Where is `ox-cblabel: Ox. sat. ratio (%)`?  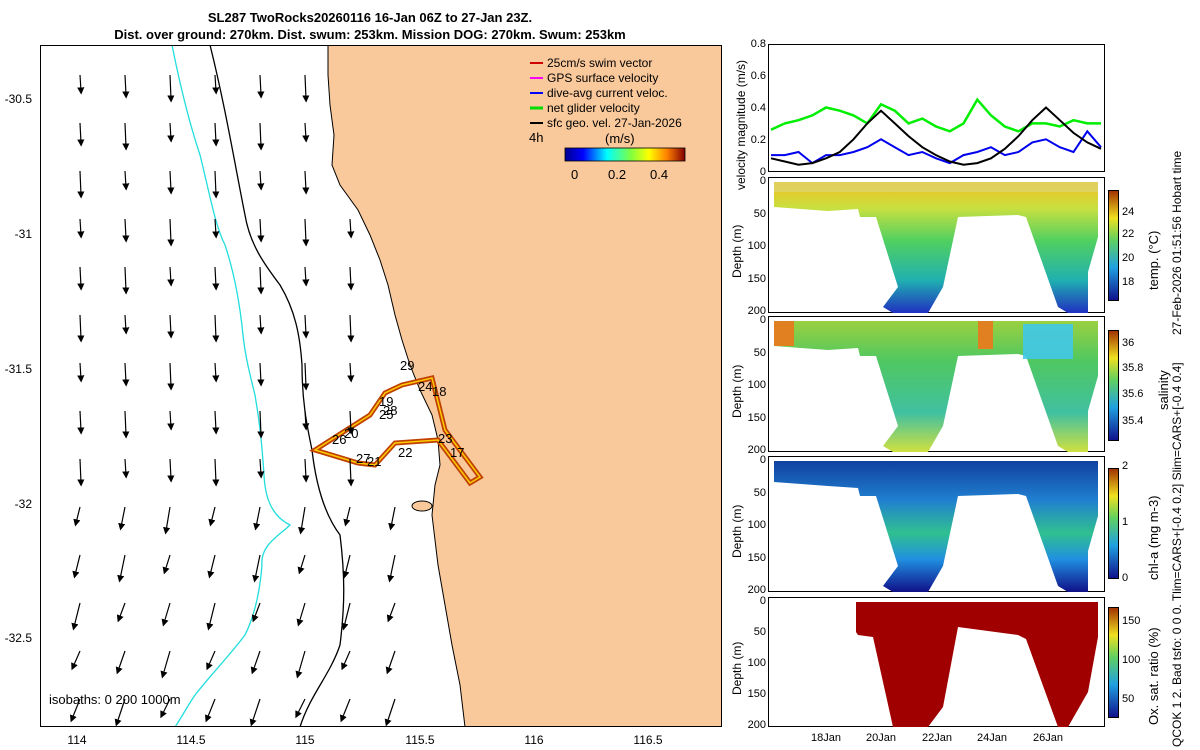
ox-cblabel: Ox. sat. ratio (%) is located at coordinates (1153, 676).